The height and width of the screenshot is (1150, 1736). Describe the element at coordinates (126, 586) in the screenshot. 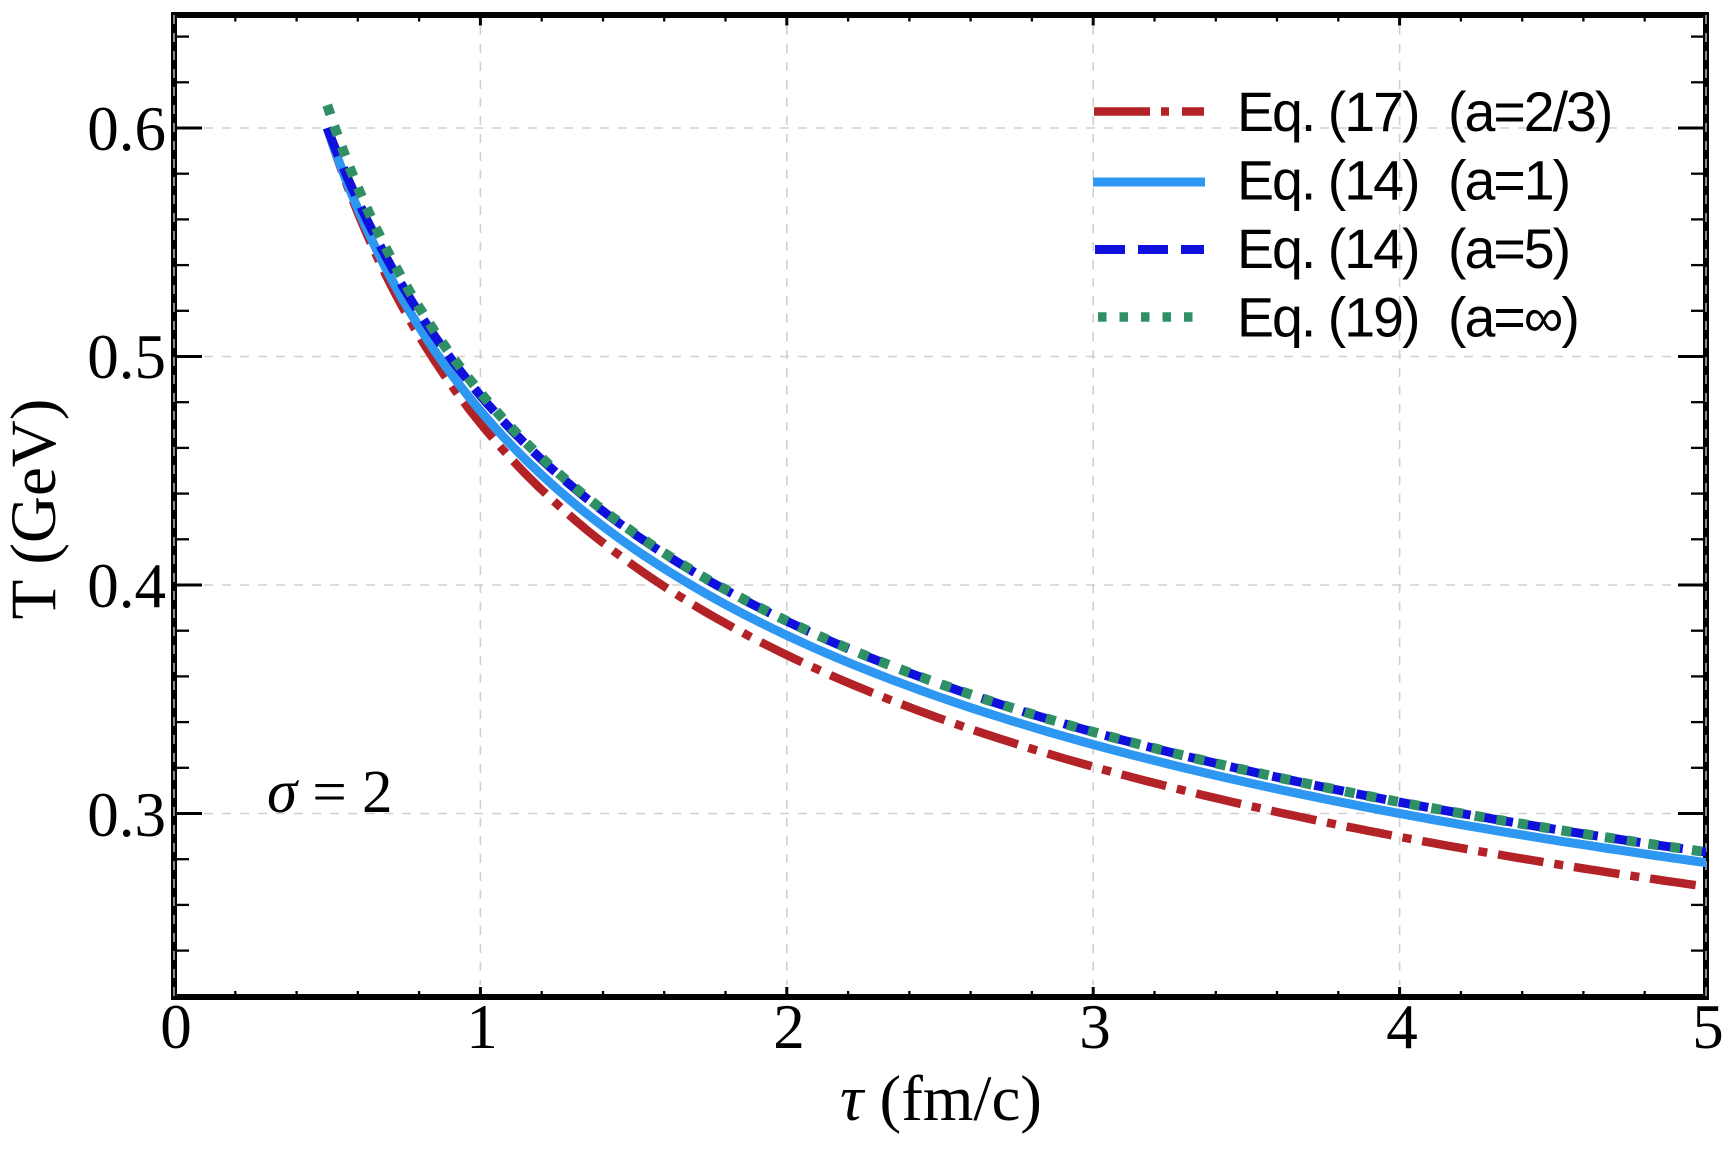

I see `svg-text: 0.4` at that location.